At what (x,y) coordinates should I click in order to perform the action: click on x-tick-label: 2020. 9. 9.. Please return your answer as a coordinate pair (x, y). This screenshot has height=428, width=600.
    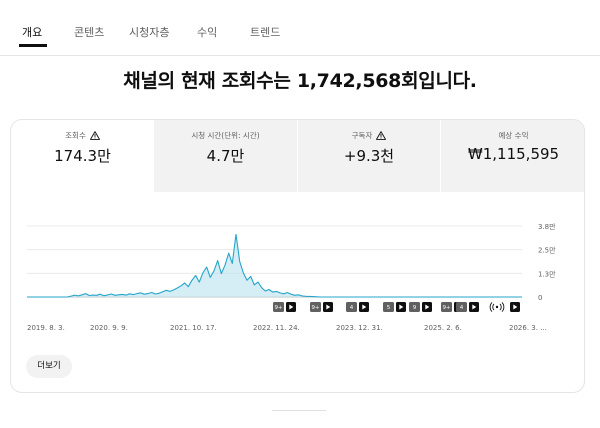
    Looking at the image, I should click on (109, 328).